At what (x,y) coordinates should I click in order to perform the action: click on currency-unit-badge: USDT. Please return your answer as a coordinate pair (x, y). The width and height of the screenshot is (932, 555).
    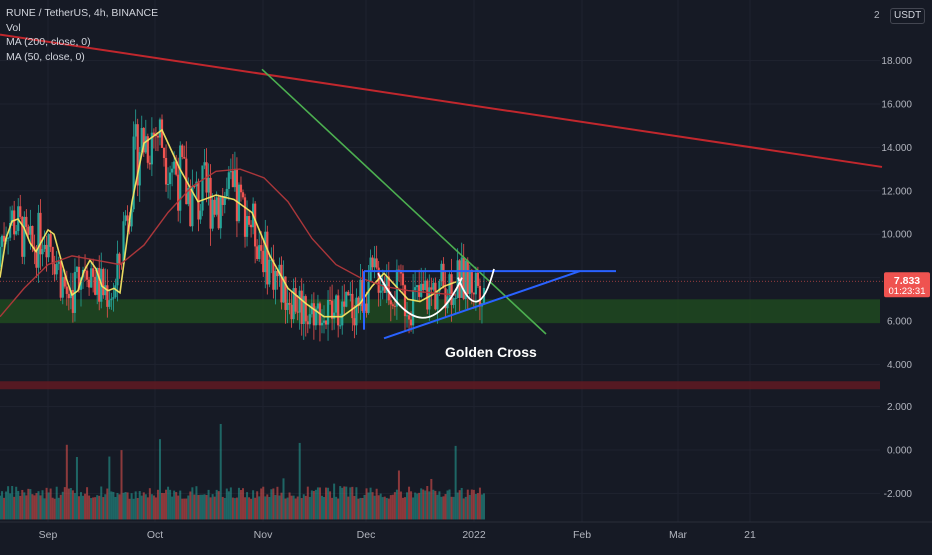
    Looking at the image, I should click on (908, 16).